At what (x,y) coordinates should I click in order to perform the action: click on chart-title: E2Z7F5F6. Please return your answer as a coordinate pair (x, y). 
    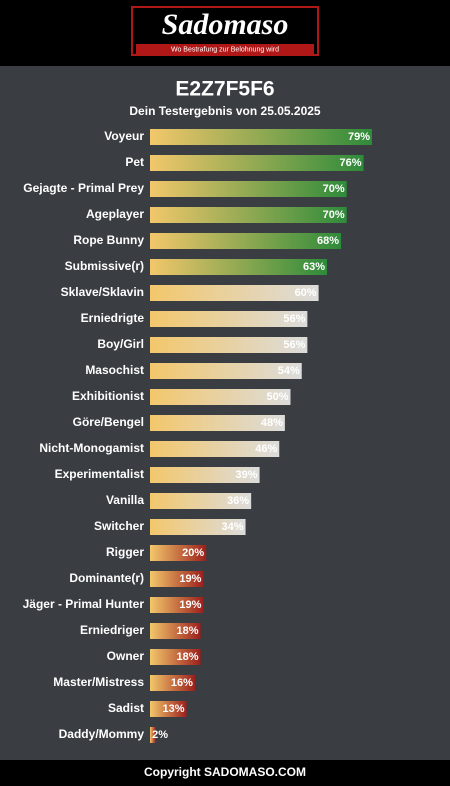
    Looking at the image, I should click on (224, 89).